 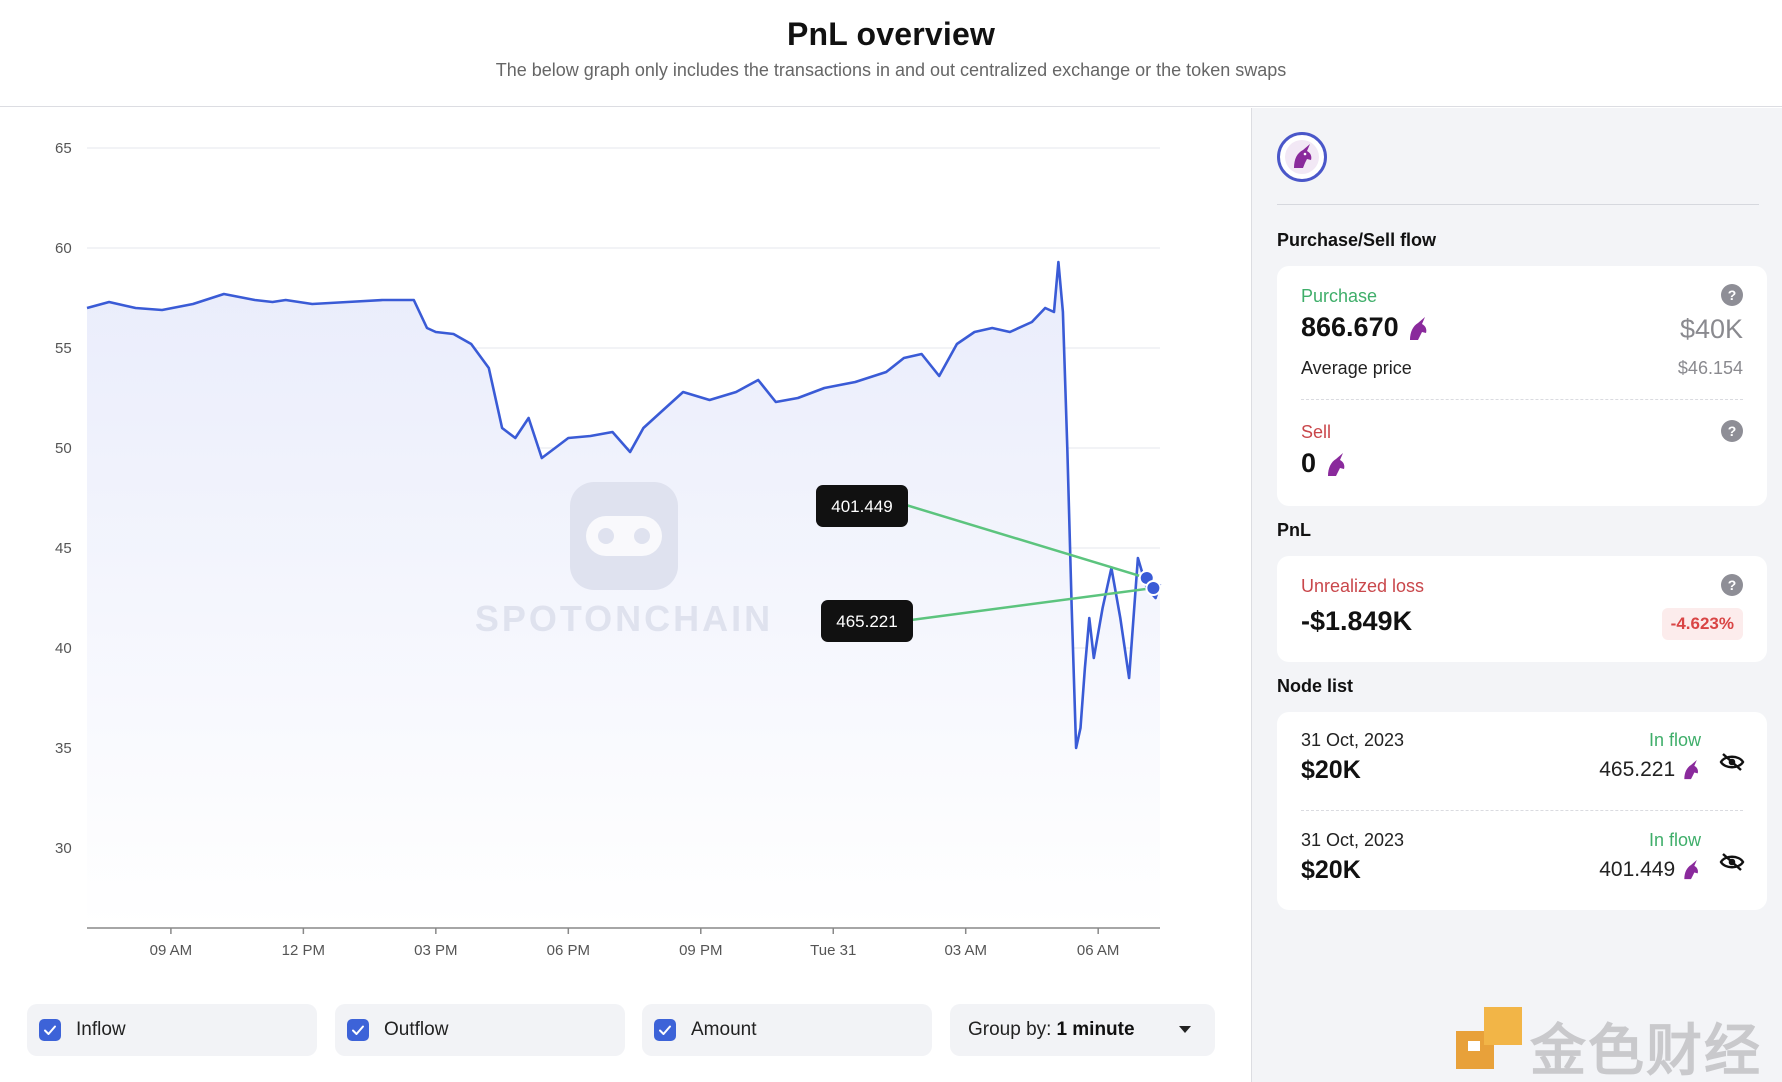 I want to click on average-price-value: $46.154, so click(x=1710, y=368).